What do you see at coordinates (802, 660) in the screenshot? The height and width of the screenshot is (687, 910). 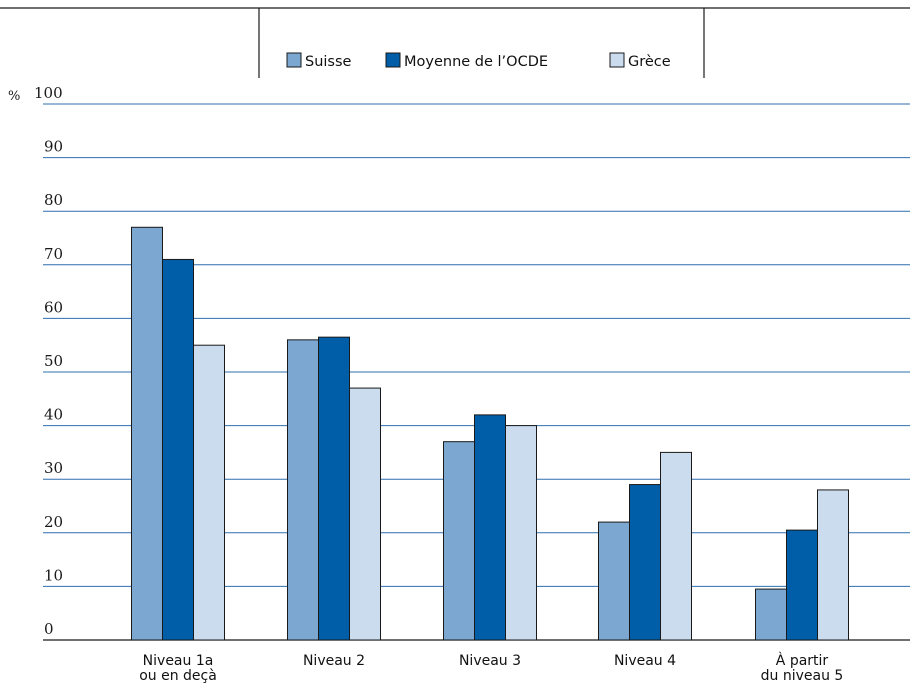 I see `x-category-label-5-line-1: À partir` at bounding box center [802, 660].